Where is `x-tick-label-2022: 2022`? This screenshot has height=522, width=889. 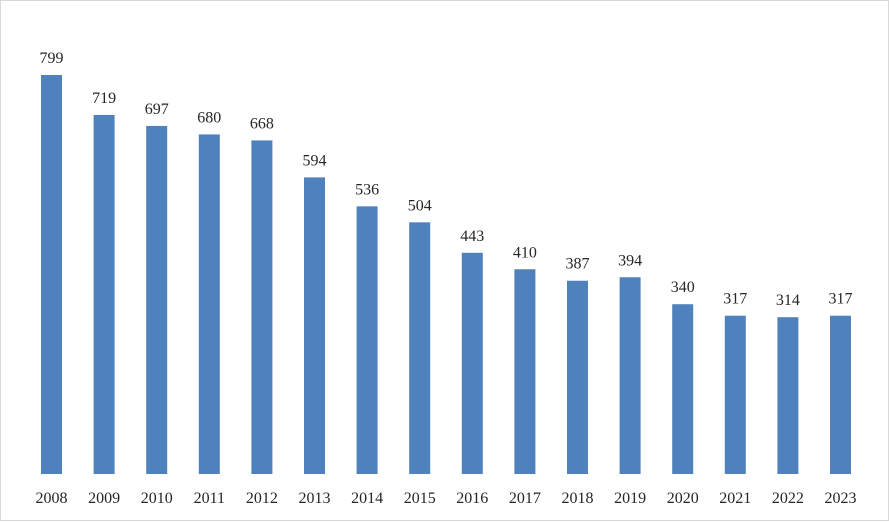 x-tick-label-2022: 2022 is located at coordinates (788, 498).